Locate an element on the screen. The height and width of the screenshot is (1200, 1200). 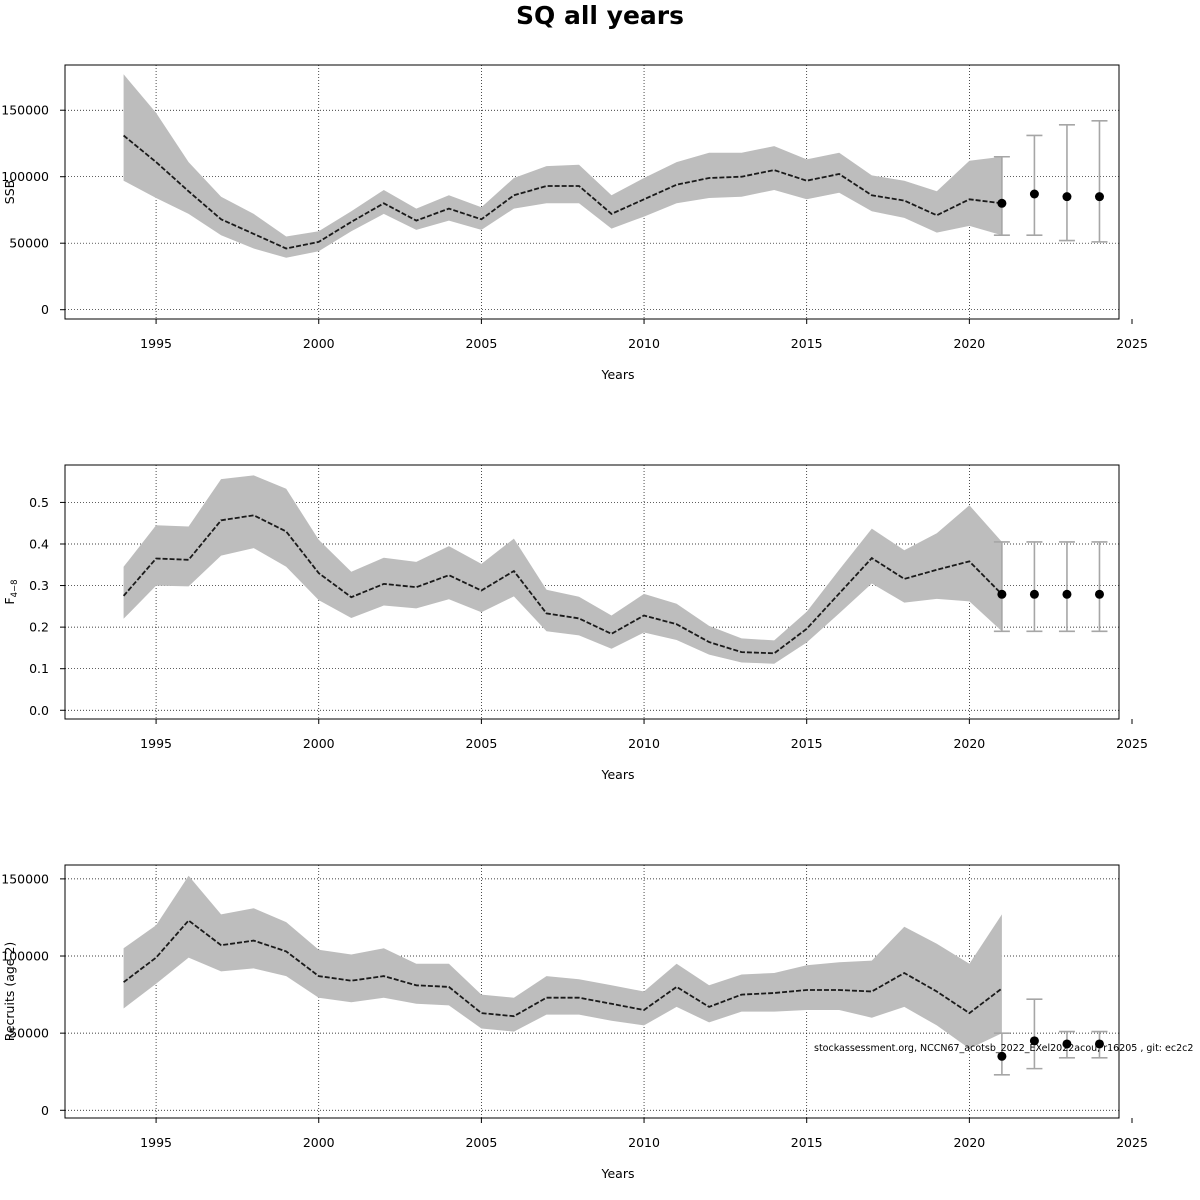
y-axis-title: Recruits (age 2) is located at coordinates (9, 992).